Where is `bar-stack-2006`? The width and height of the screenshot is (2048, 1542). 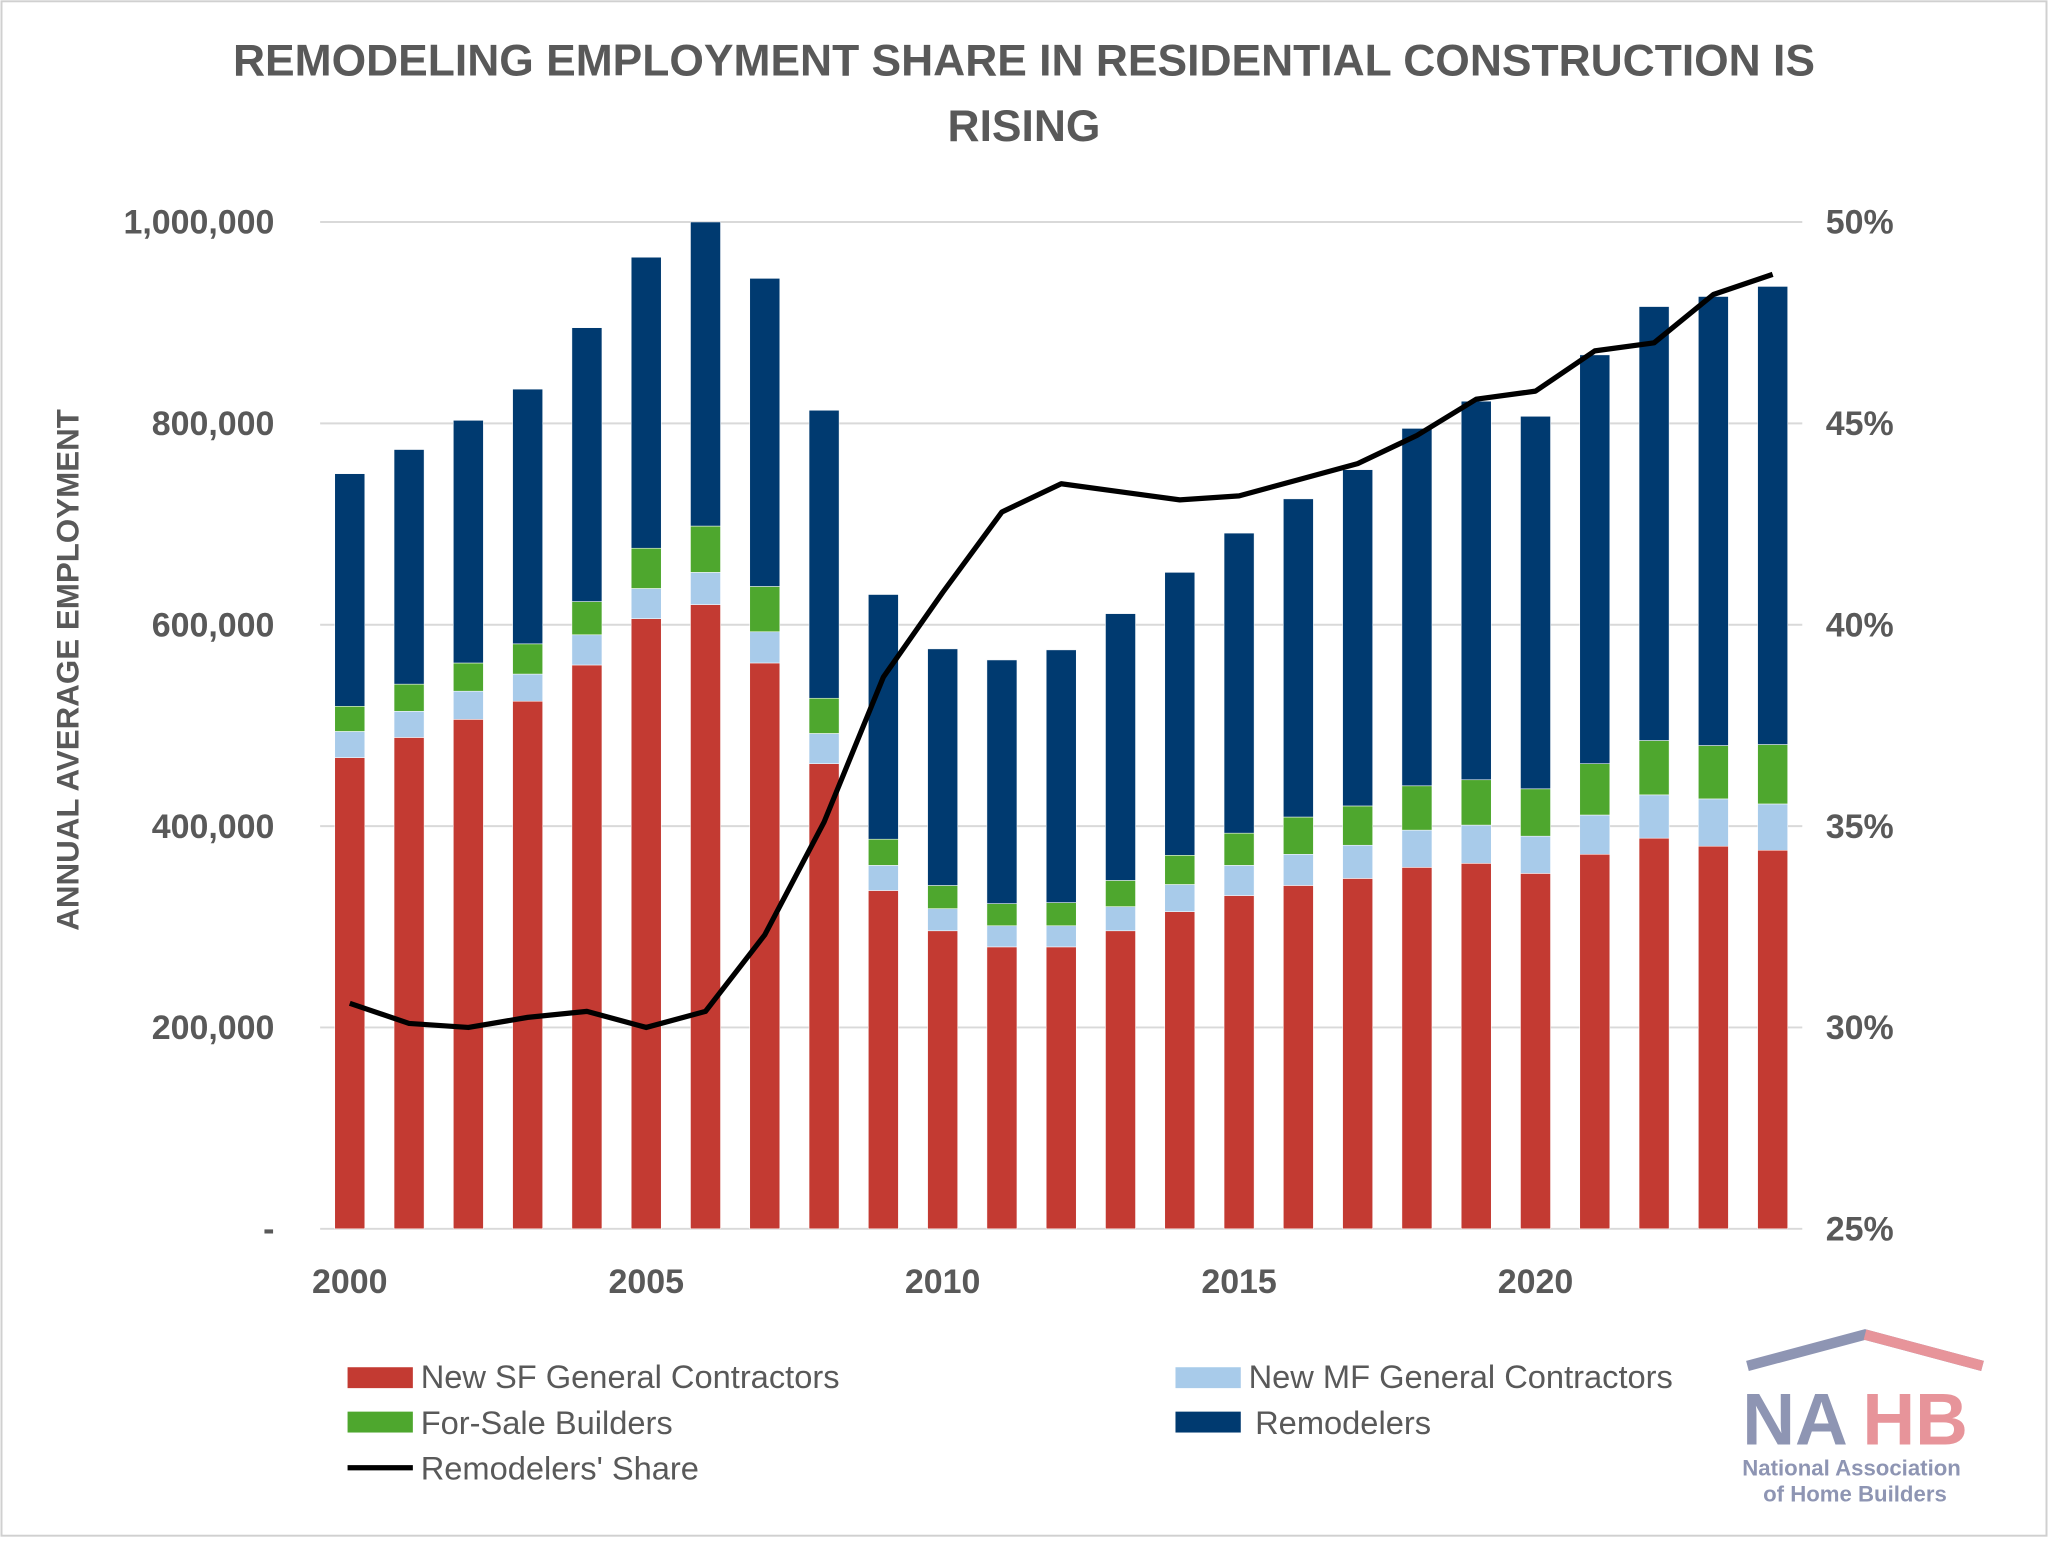 bar-stack-2006 is located at coordinates (705, 725).